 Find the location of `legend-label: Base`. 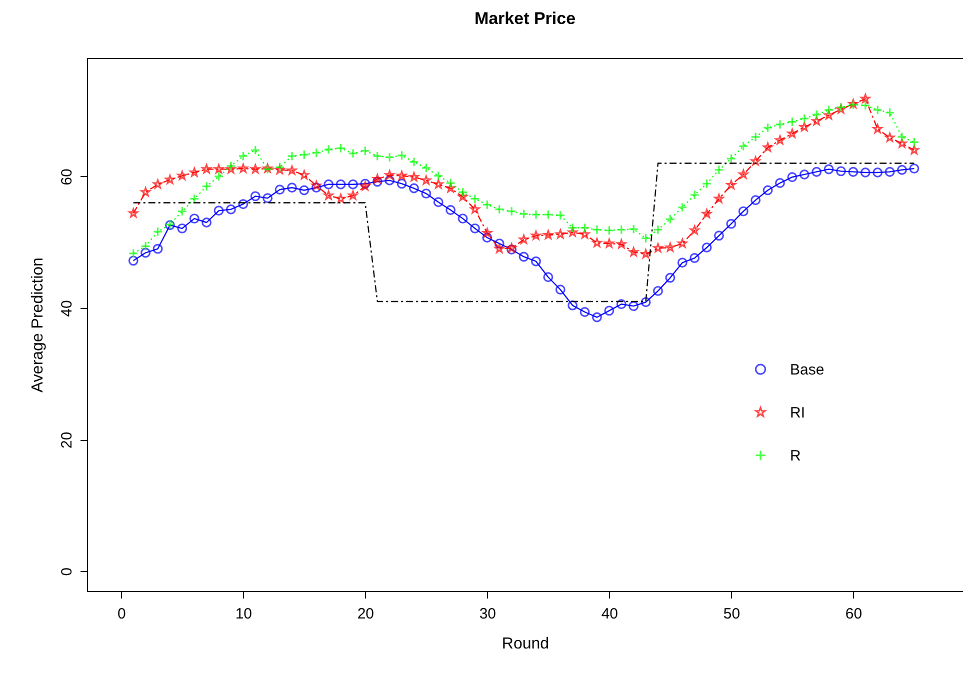

legend-label: Base is located at coordinates (807, 369).